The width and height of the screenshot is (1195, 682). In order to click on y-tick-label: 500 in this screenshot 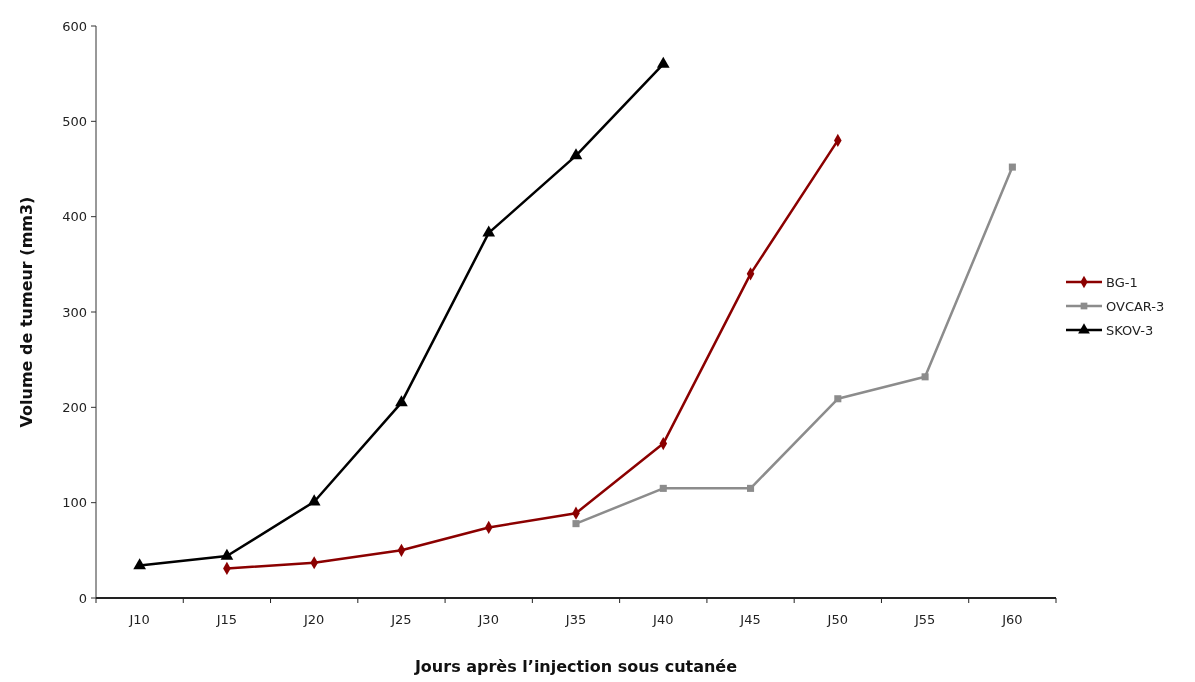, I will do `click(74, 121)`.